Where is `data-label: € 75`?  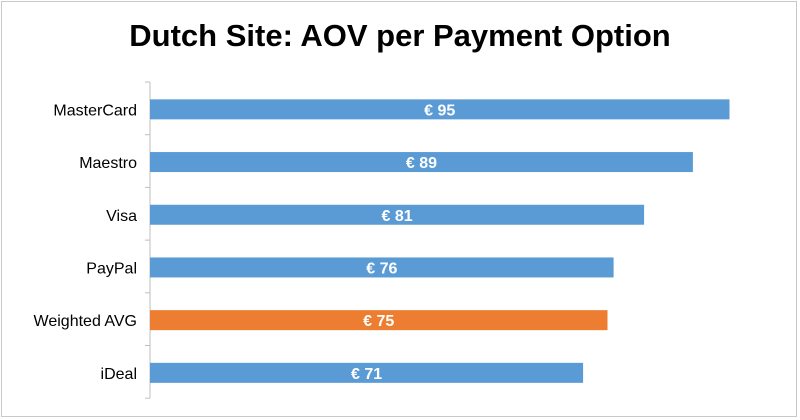 data-label: € 75 is located at coordinates (378, 321).